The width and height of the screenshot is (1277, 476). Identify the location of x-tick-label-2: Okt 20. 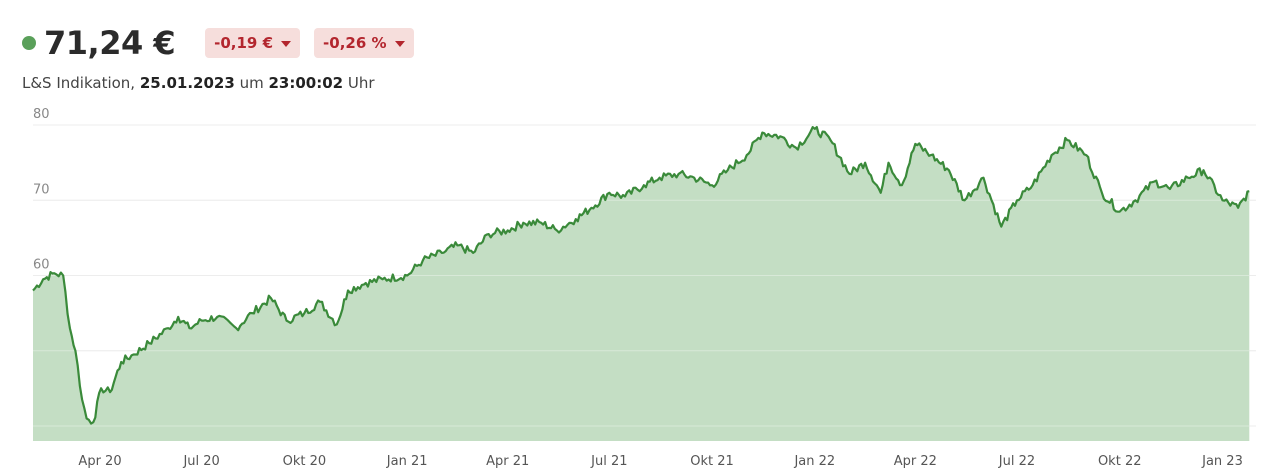
(305, 461).